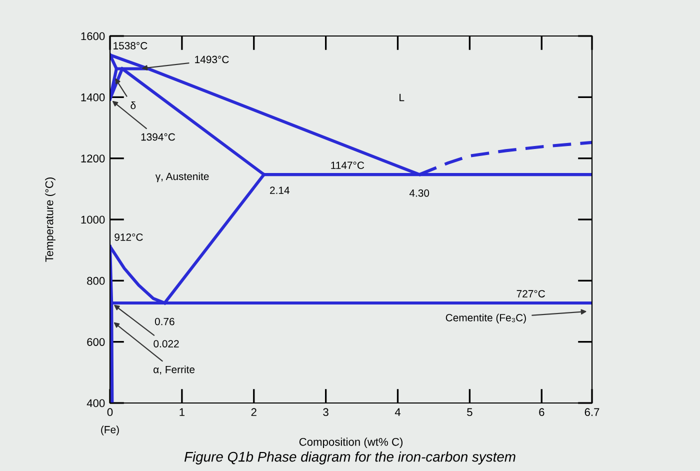  What do you see at coordinates (128, 237) in the screenshot?
I see `annotation: 912°C` at bounding box center [128, 237].